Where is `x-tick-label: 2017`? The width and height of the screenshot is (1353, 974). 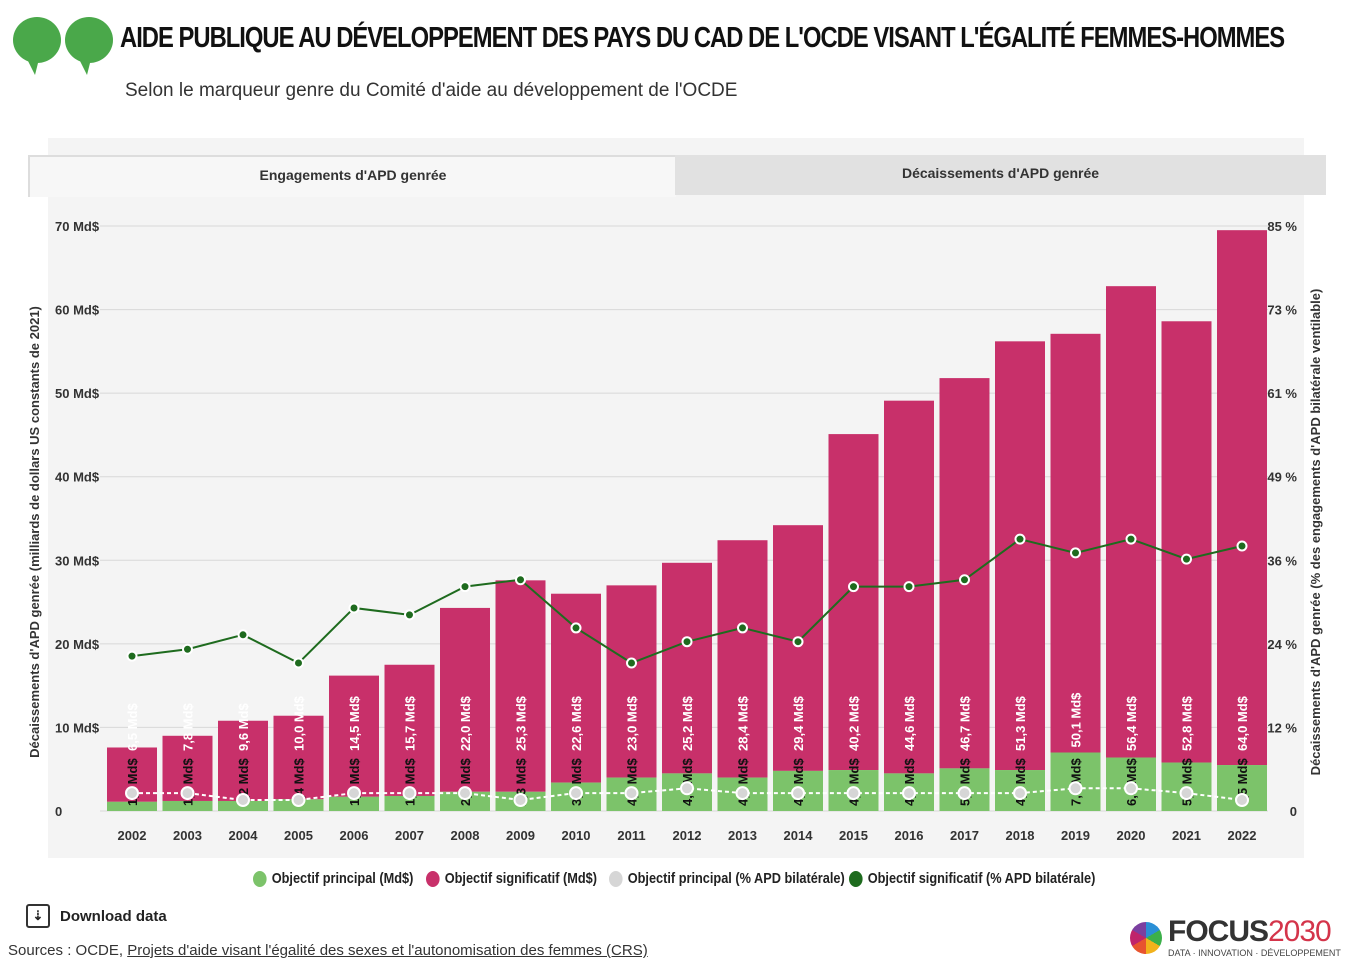 x-tick-label: 2017 is located at coordinates (964, 835).